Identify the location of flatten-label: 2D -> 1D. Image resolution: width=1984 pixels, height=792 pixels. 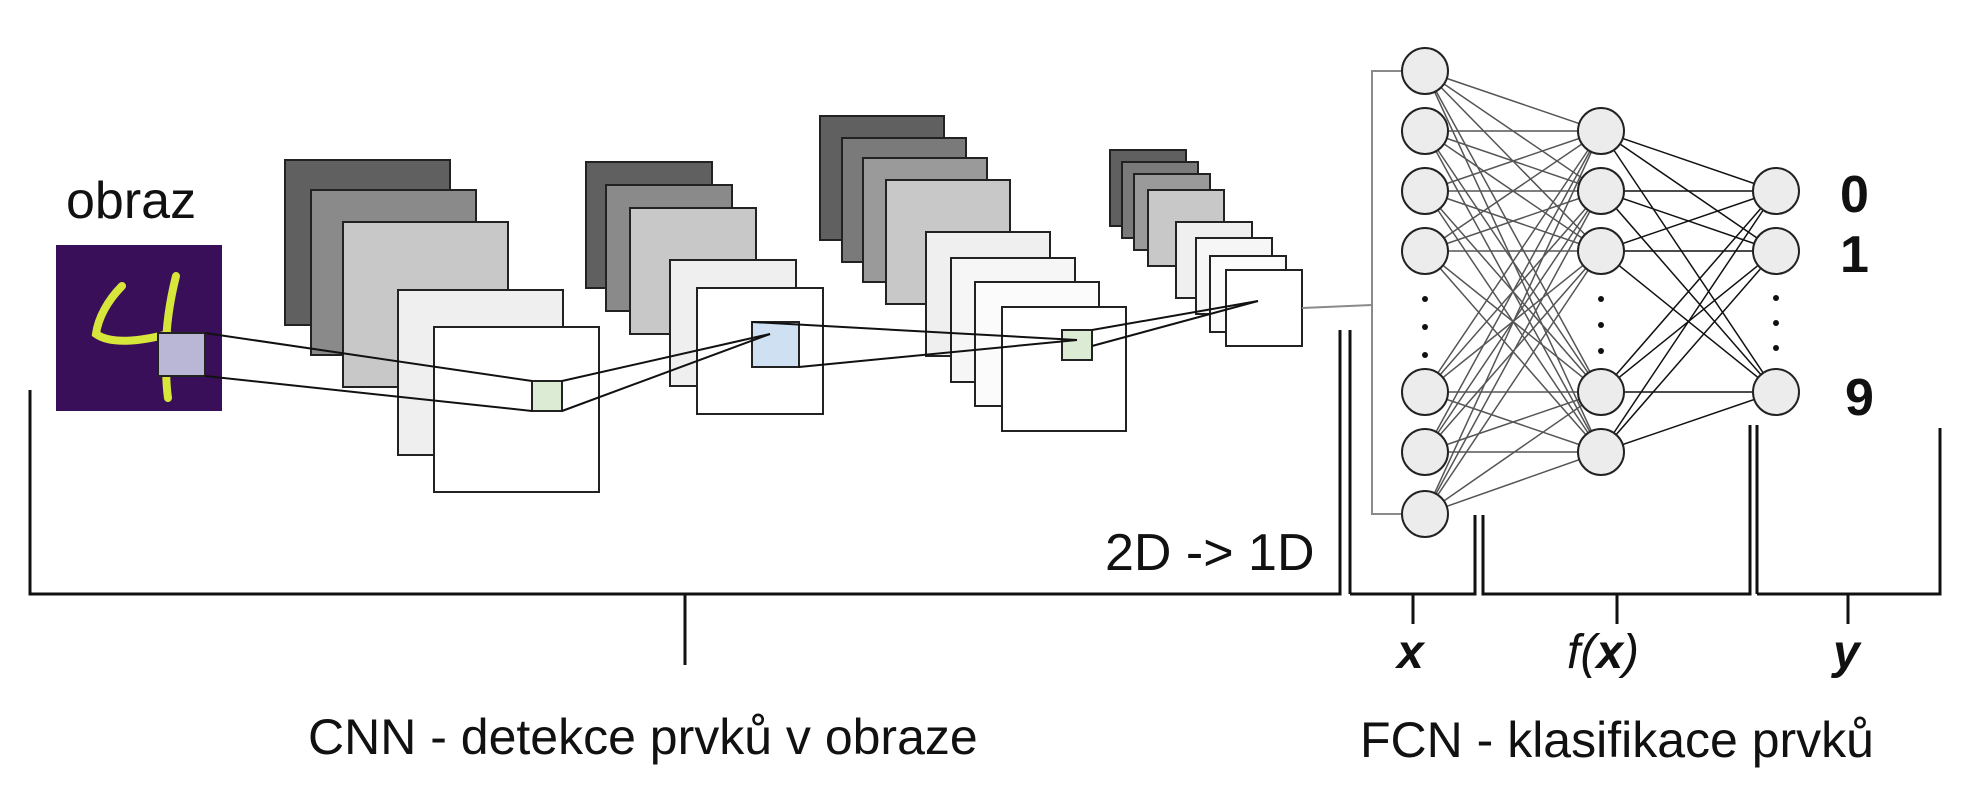
(1210, 553).